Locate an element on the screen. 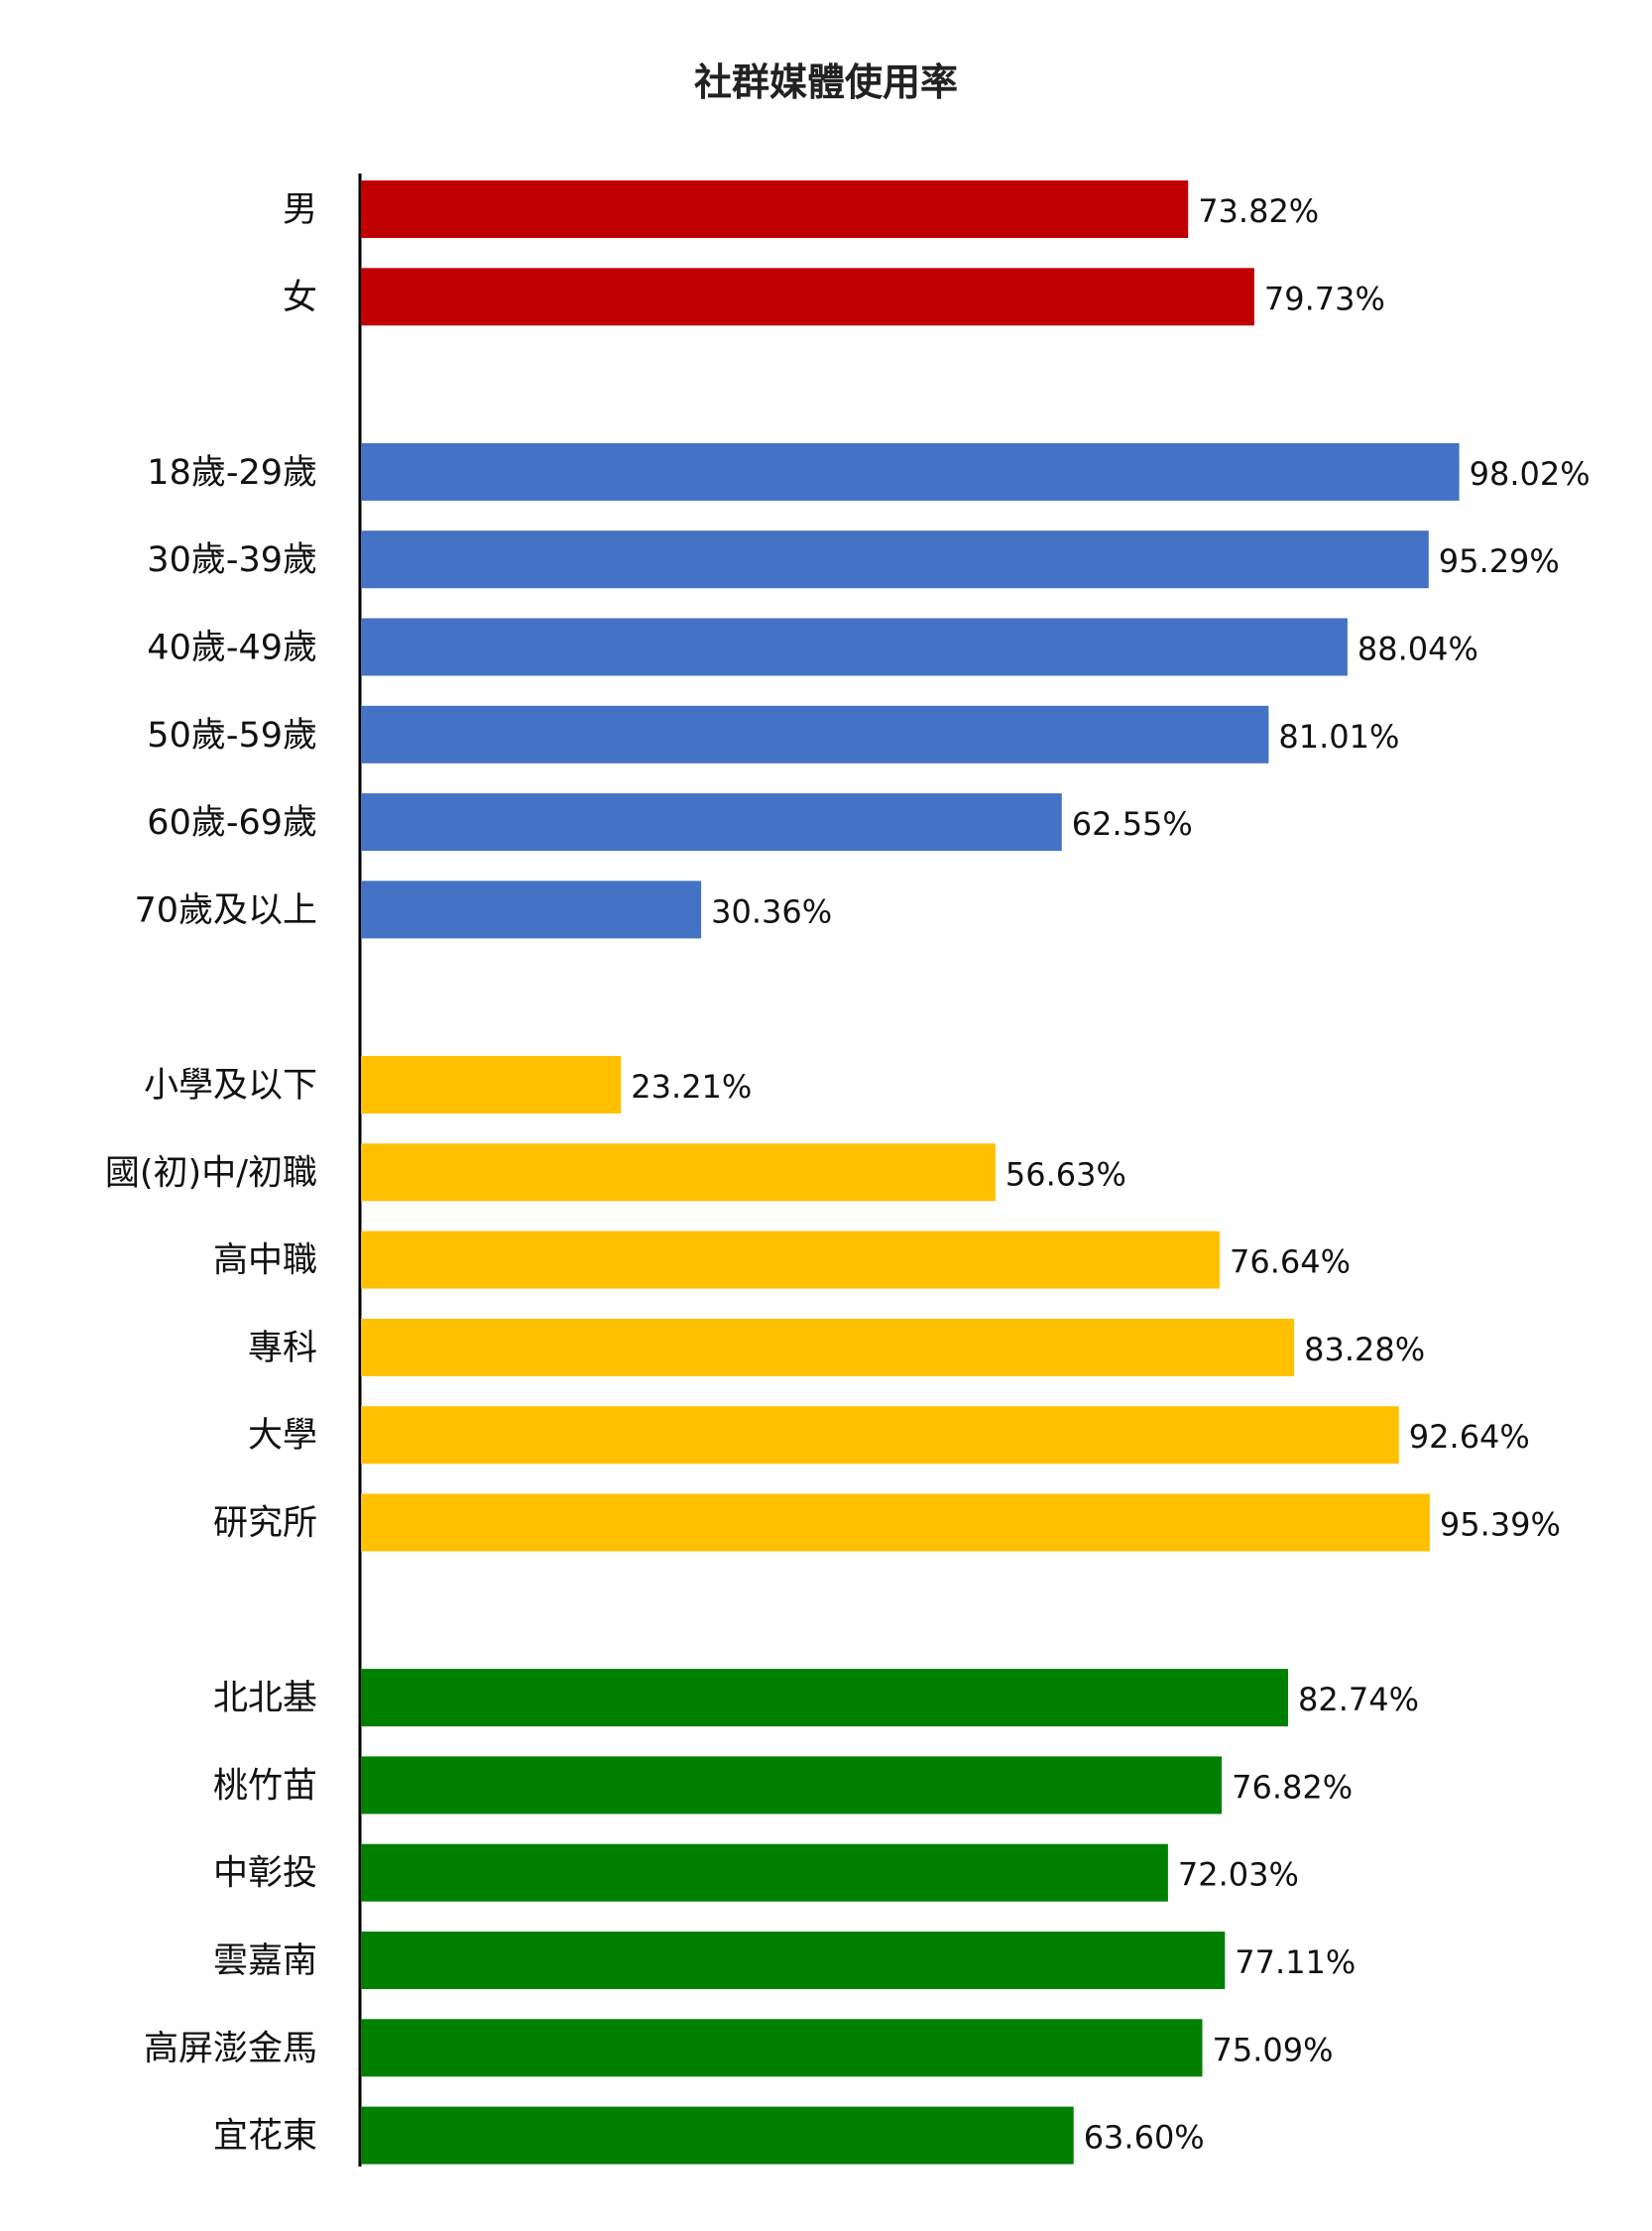  value-label: 98.02% is located at coordinates (1530, 474).